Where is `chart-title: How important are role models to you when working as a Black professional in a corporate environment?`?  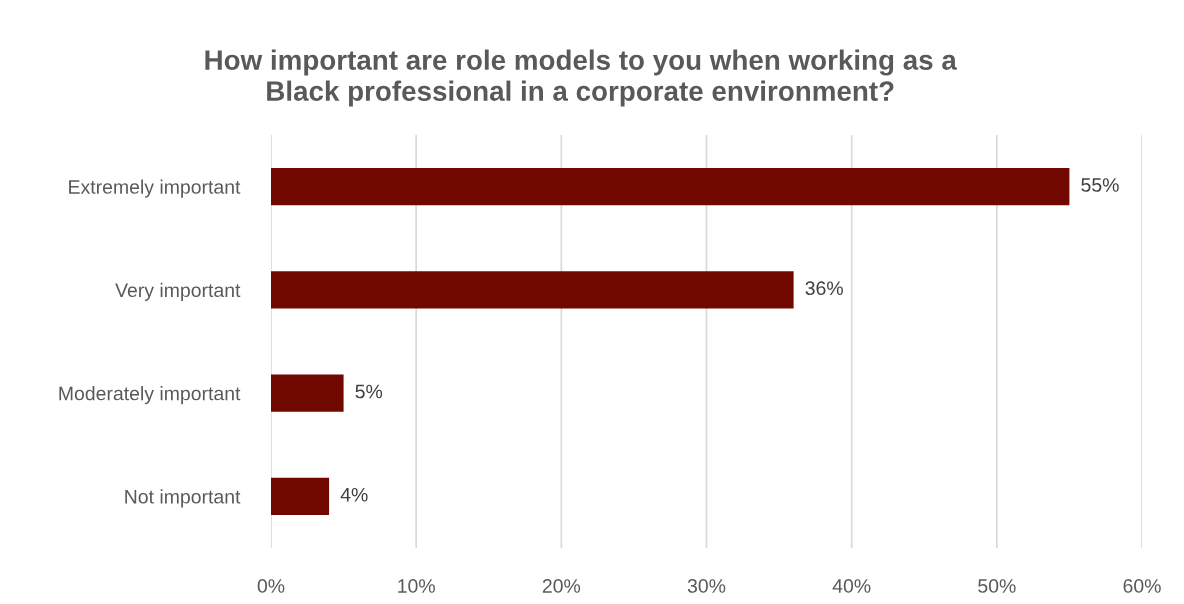 chart-title: How important are role models to you when working as a Black professional in a corporate environment? is located at coordinates (581, 78).